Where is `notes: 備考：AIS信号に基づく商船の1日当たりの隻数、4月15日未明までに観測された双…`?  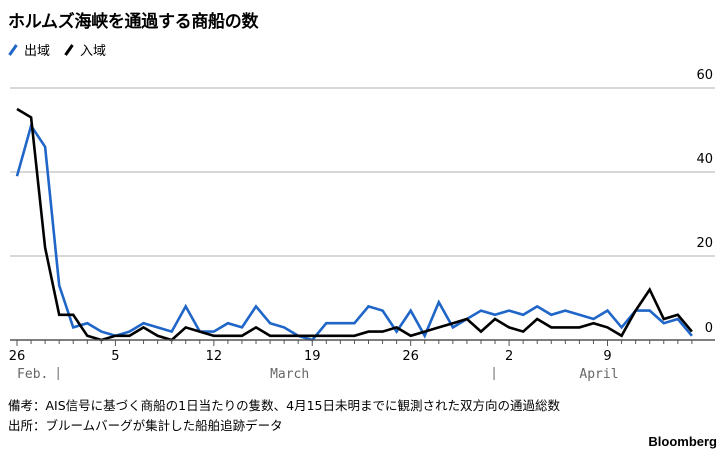 notes: 備考：AIS信号に基づく商船の1日当たりの隻数、4月15日未明までに観測された双… is located at coordinates (284, 416).